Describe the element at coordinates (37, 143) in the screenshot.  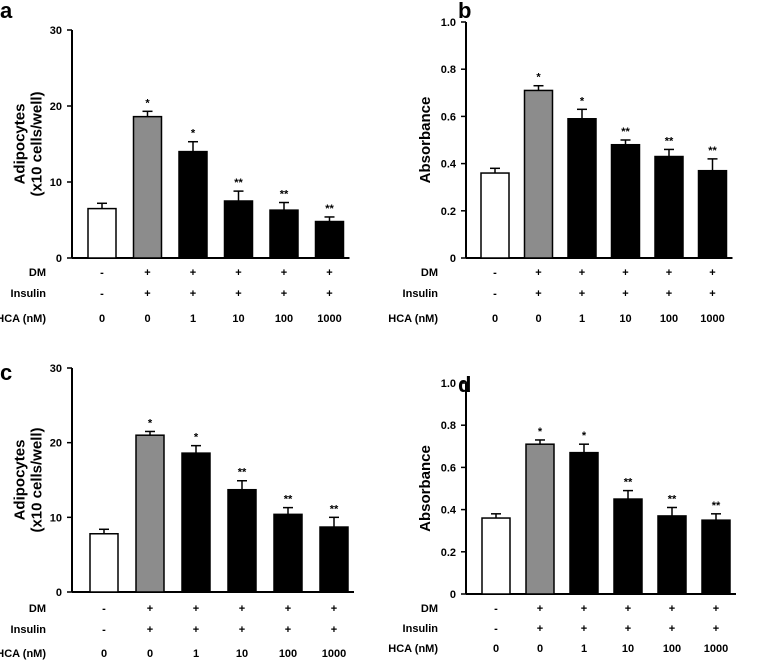
I see `y-axis-label-line: (x10 cells/well)` at that location.